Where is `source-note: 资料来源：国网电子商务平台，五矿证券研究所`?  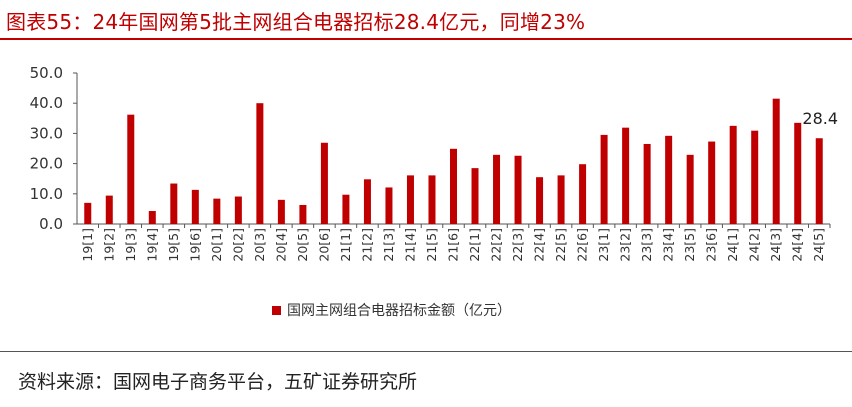
source-note: 资料来源：国网电子商务平台，五矿证券研究所 is located at coordinates (218, 382).